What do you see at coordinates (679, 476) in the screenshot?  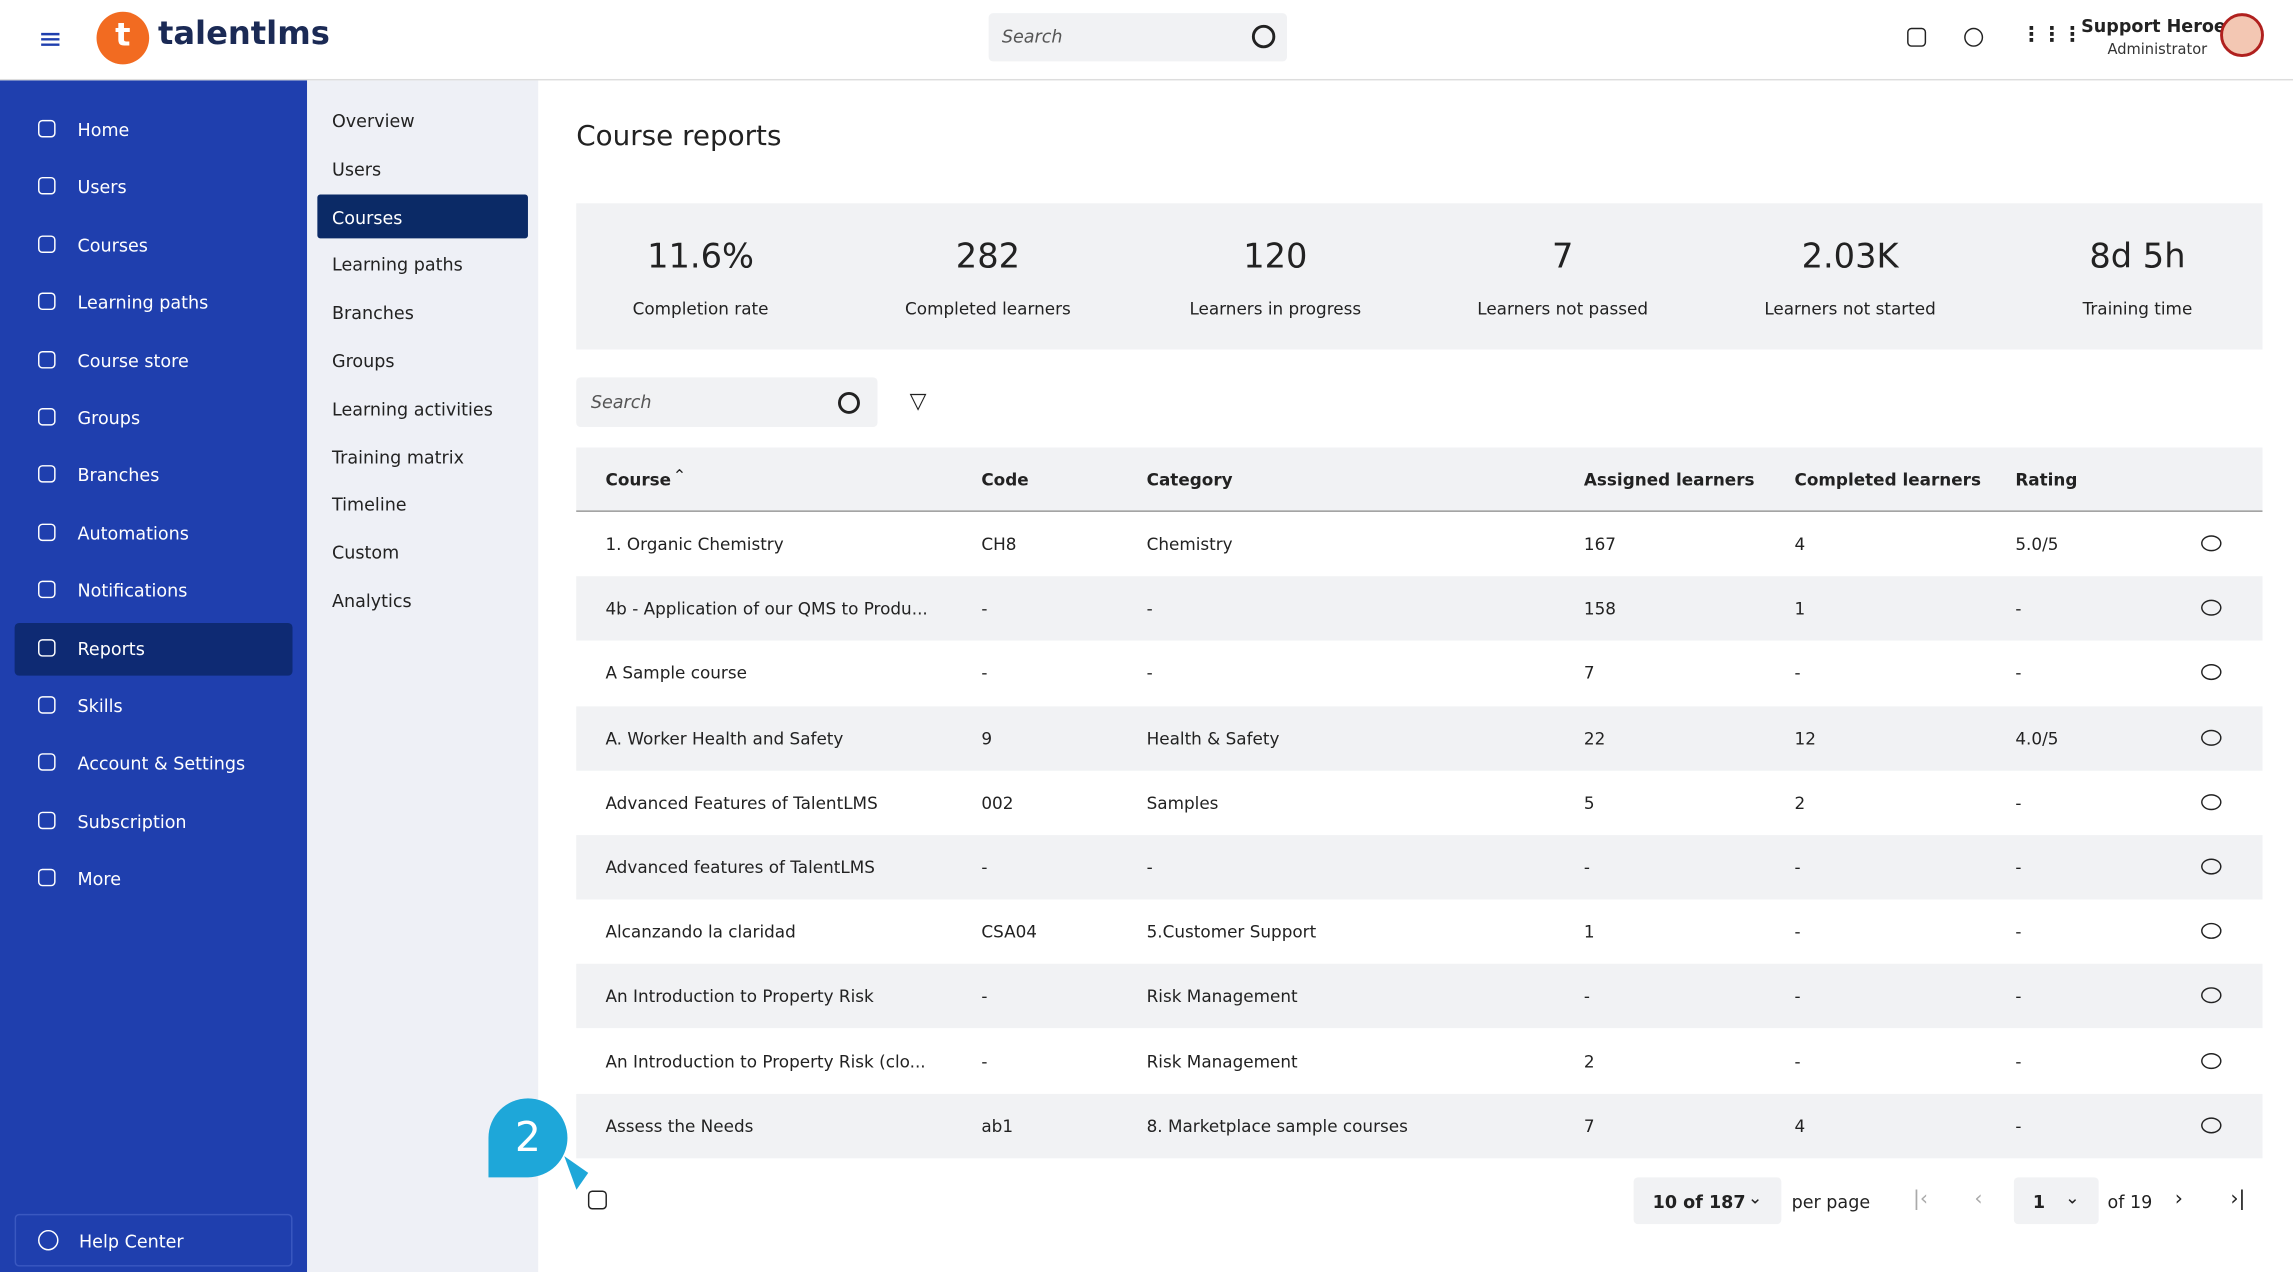 I see `sort-arrow: ⌃` at bounding box center [679, 476].